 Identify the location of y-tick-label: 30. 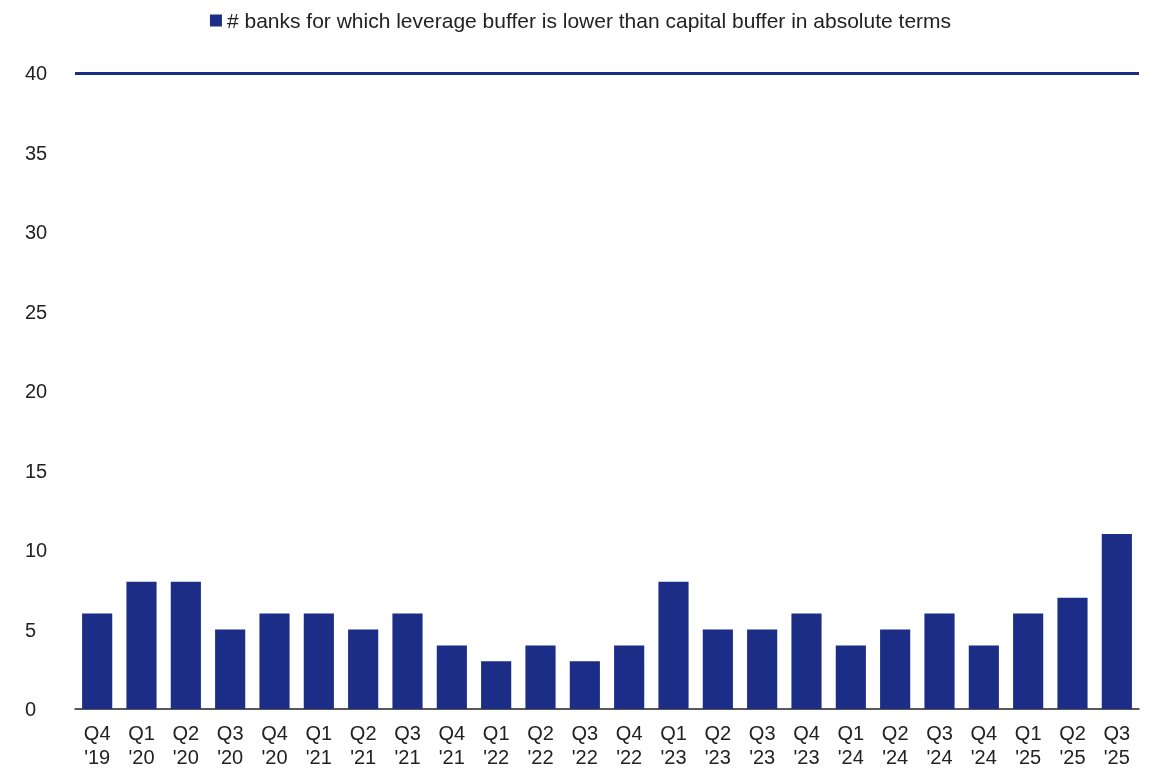
(36, 232).